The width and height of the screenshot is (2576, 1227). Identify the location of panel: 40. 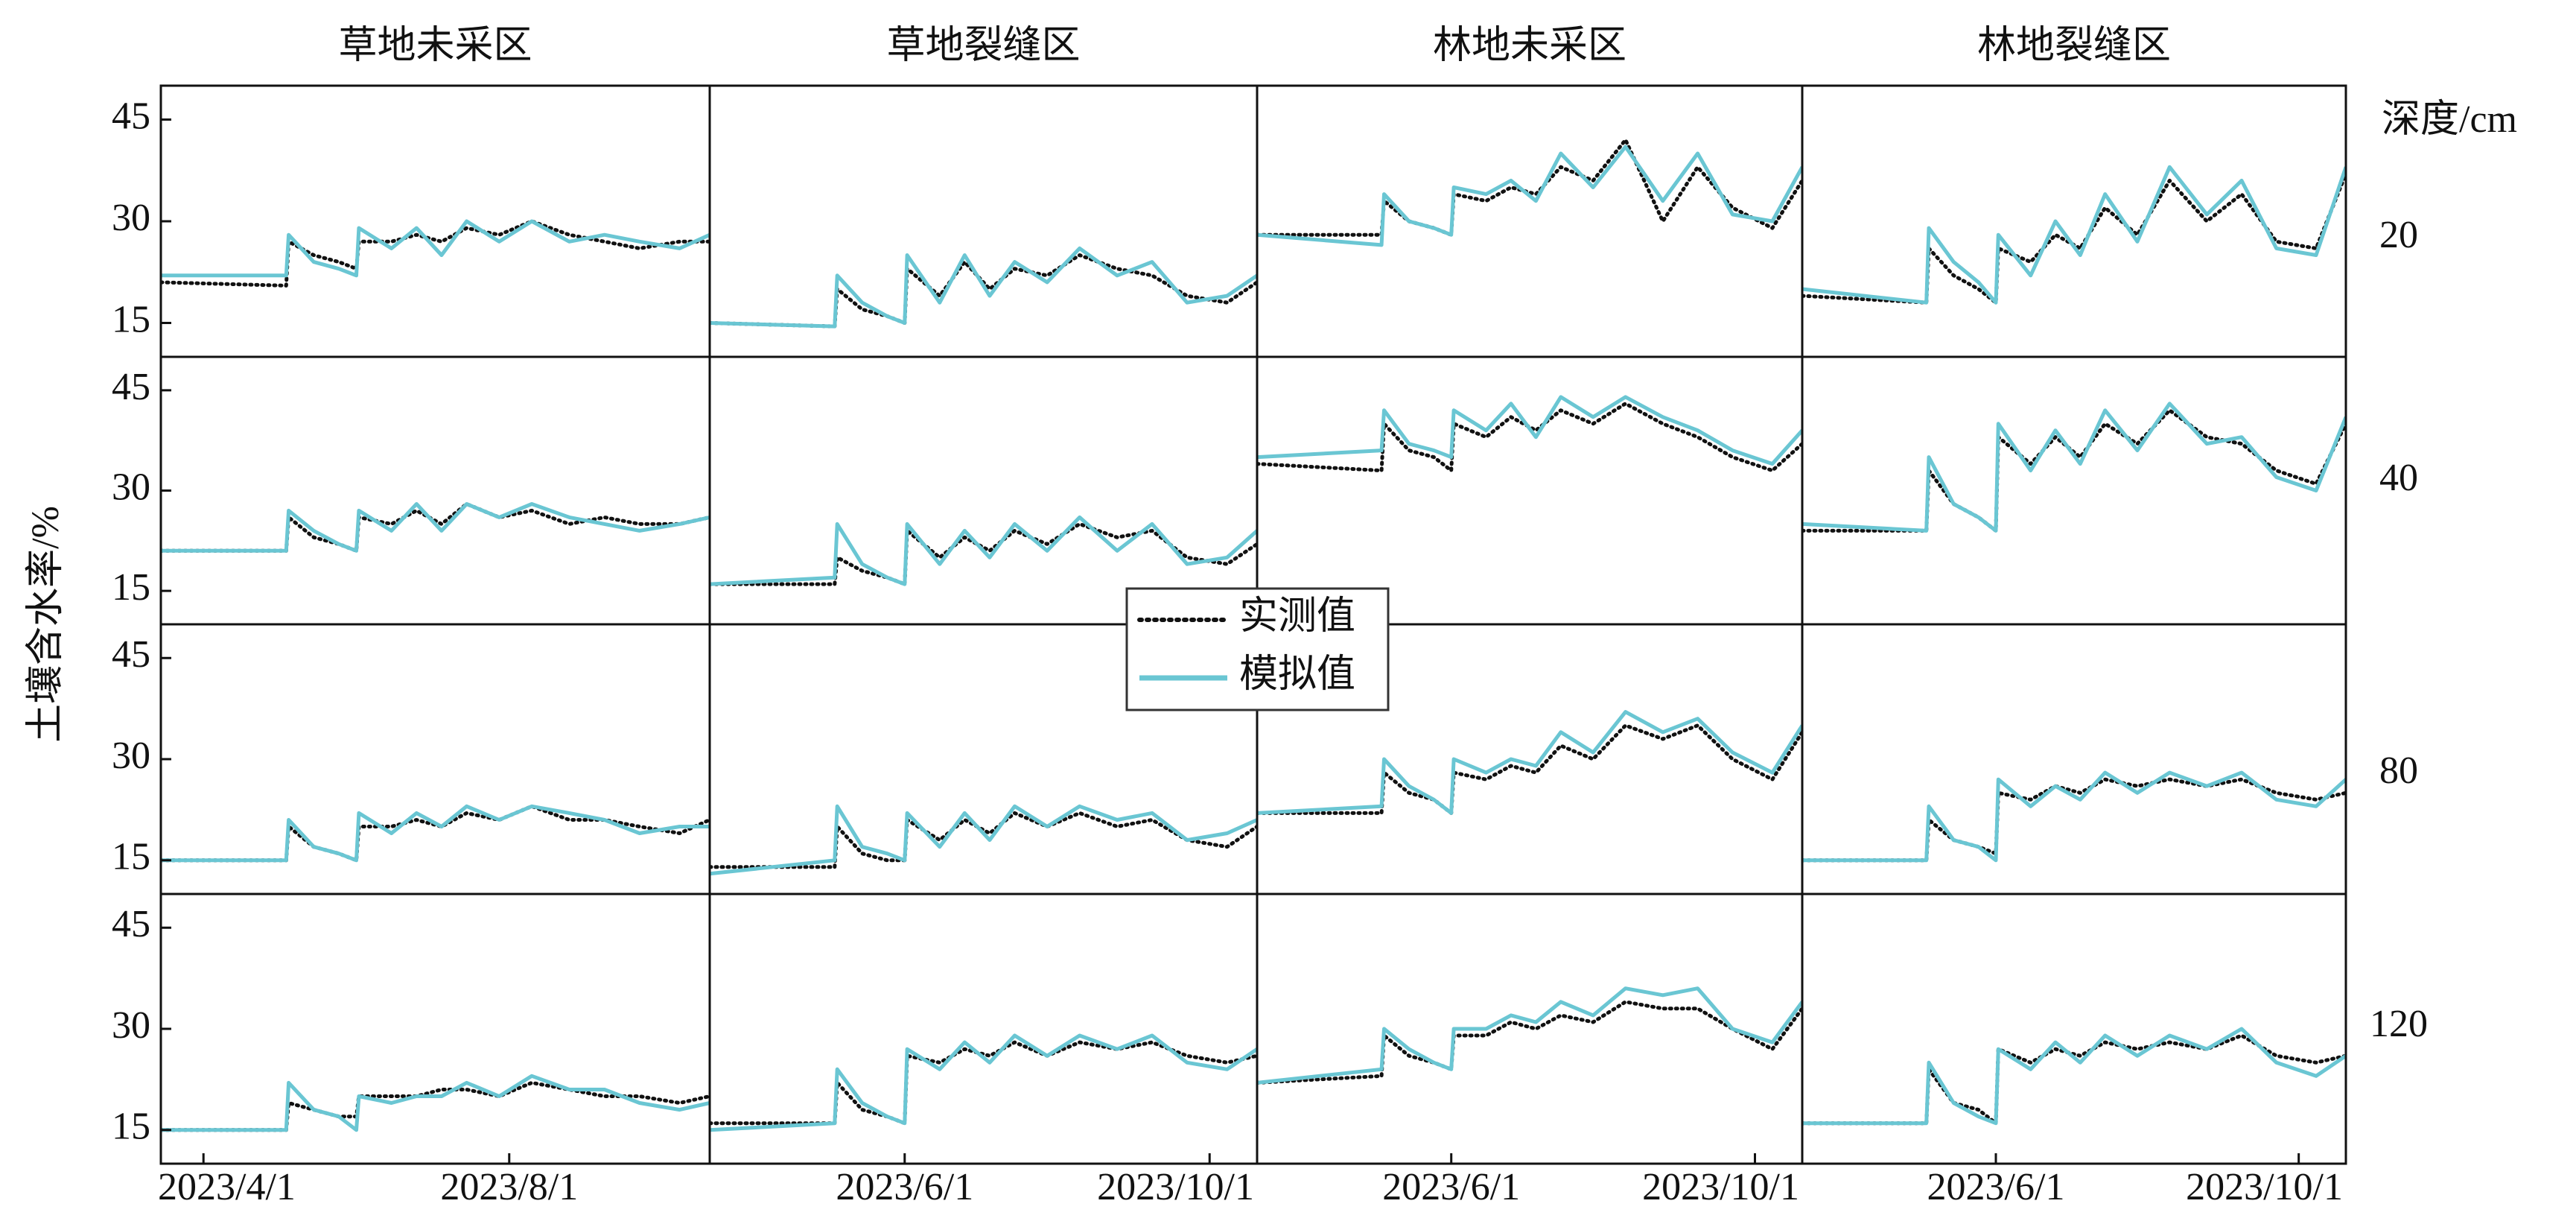
(2109, 490).